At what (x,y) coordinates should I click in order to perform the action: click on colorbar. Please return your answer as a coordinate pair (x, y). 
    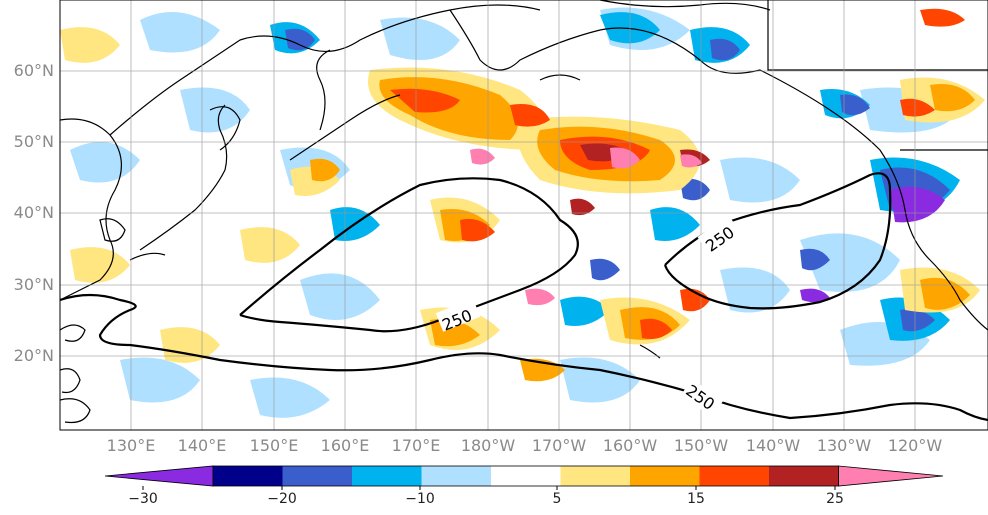
    Looking at the image, I should click on (524, 477).